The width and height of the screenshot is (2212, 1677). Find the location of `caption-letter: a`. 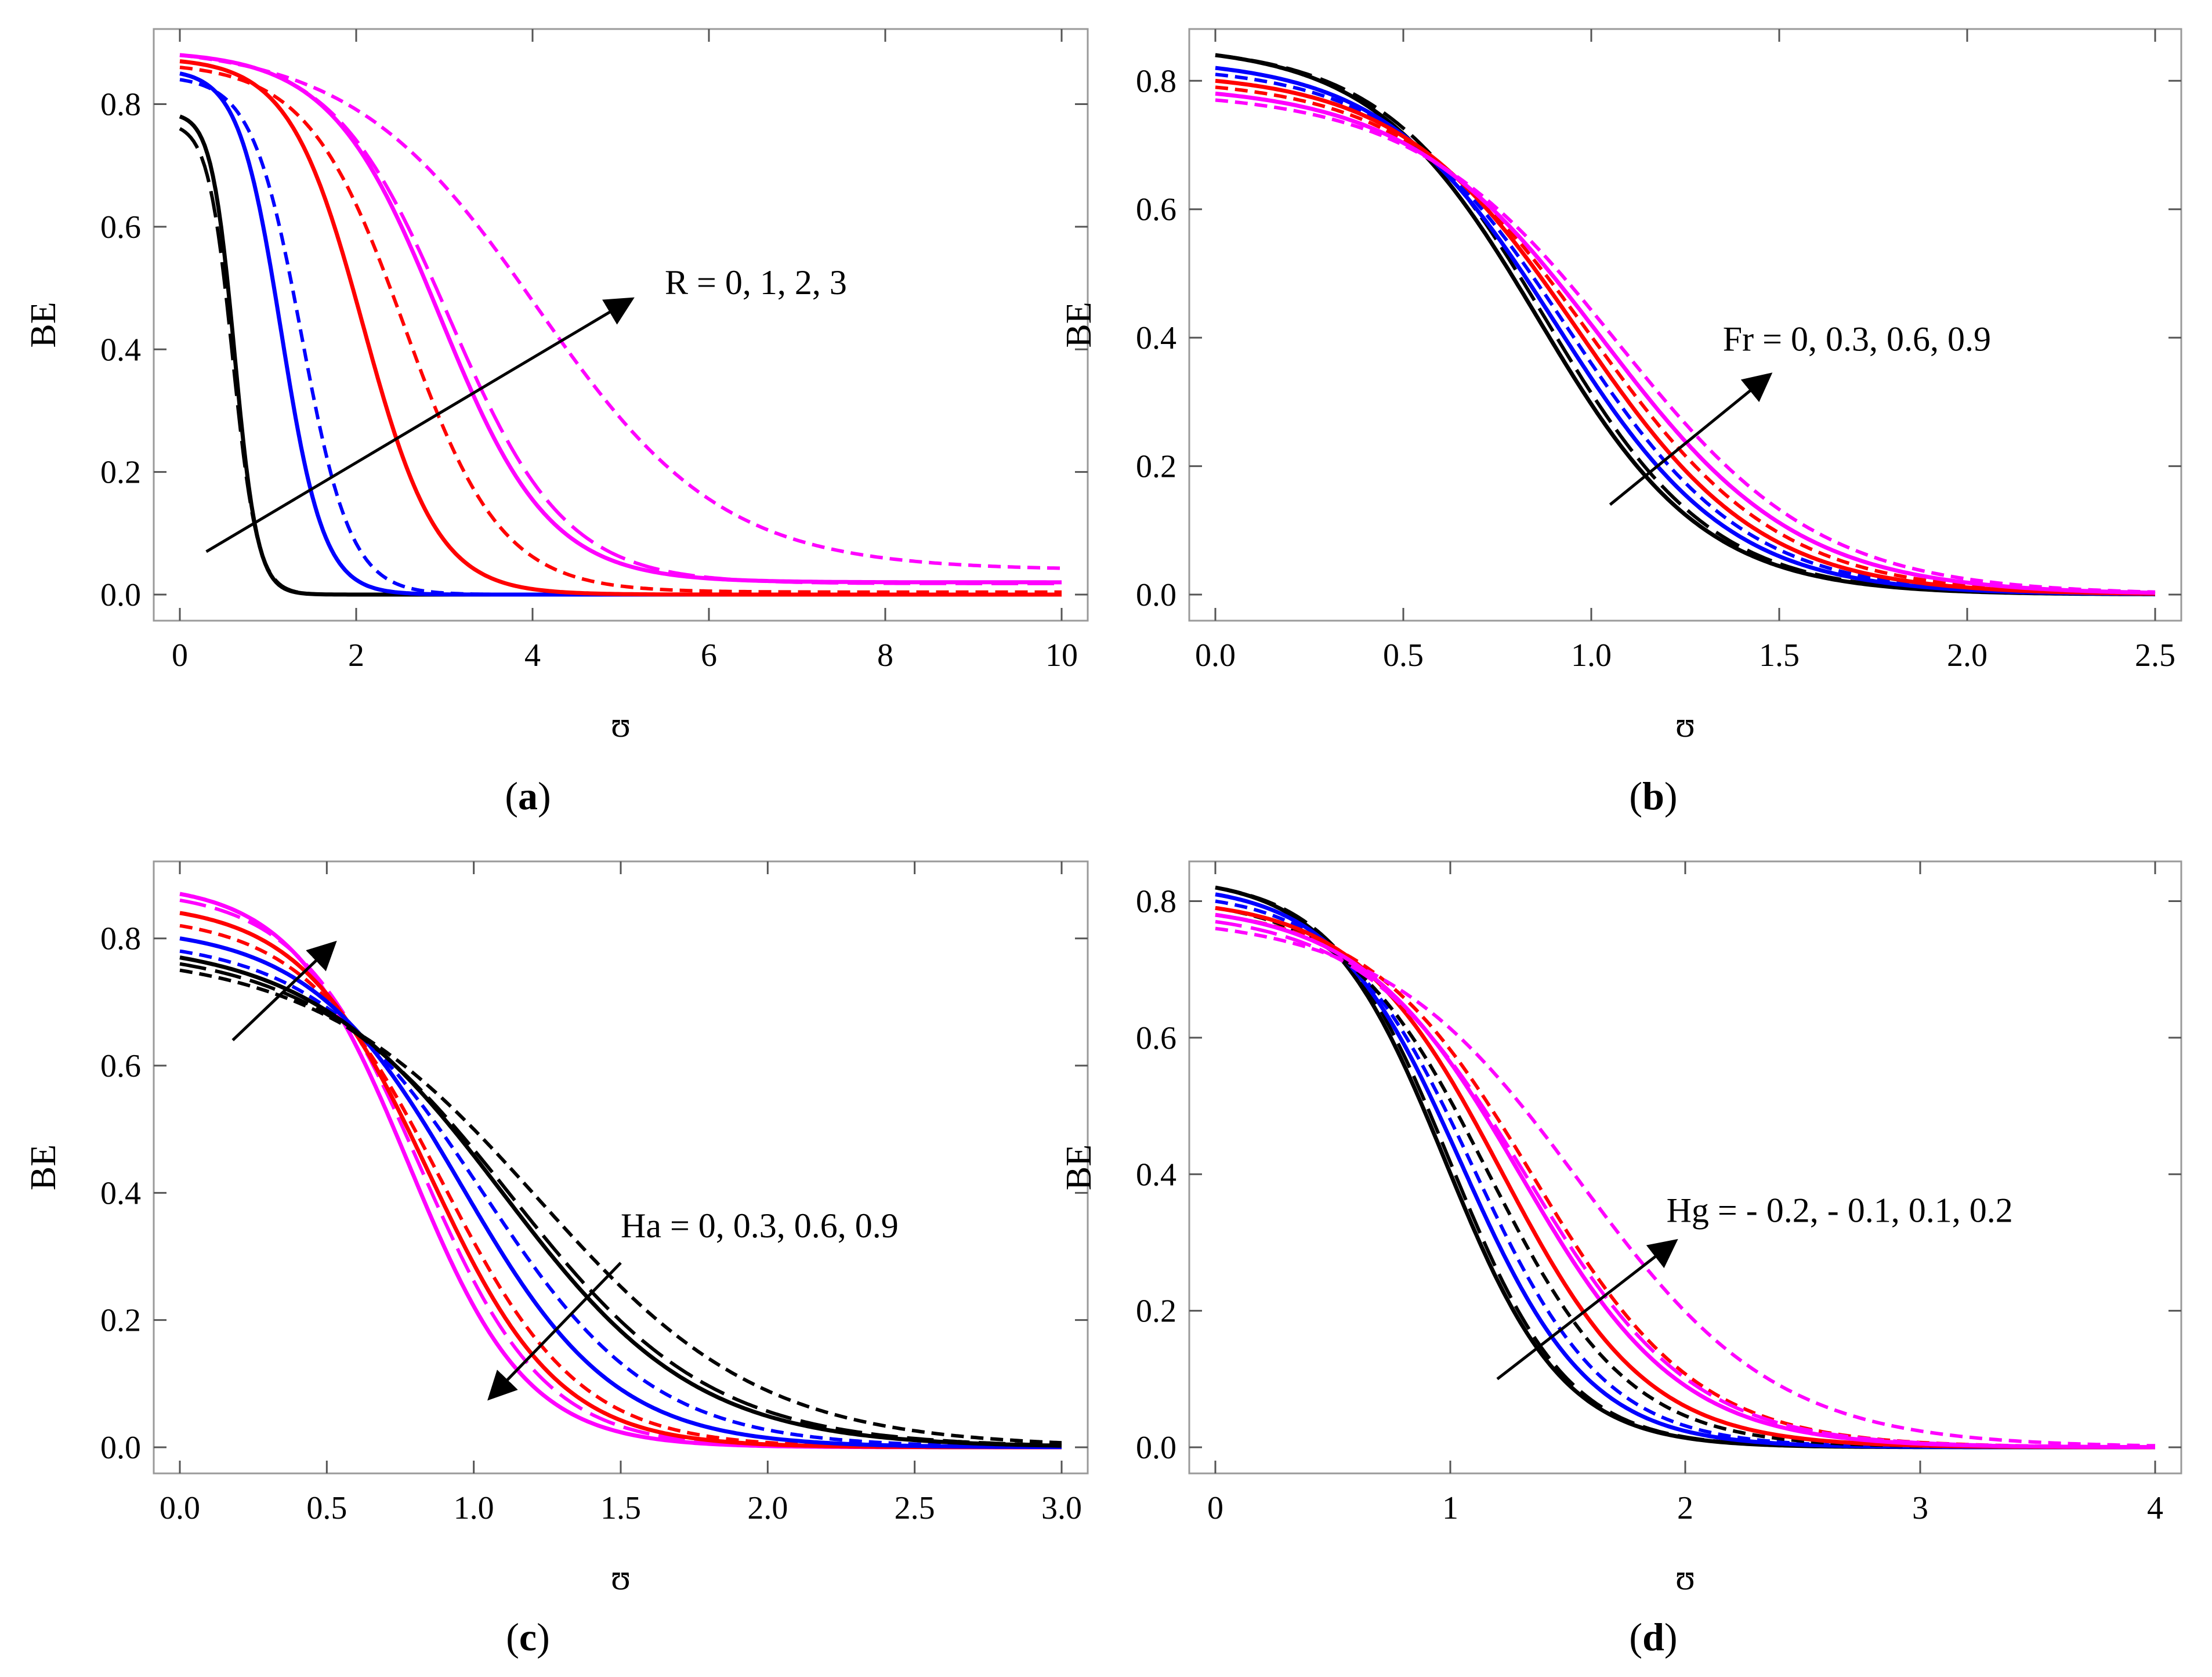

caption-letter: a is located at coordinates (528, 796).